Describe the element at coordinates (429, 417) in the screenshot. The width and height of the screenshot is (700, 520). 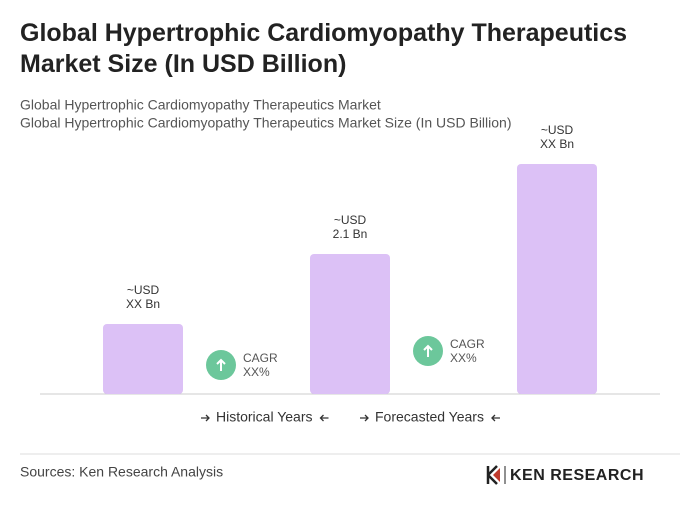
I see `legend-label: Forecasted Years` at that location.